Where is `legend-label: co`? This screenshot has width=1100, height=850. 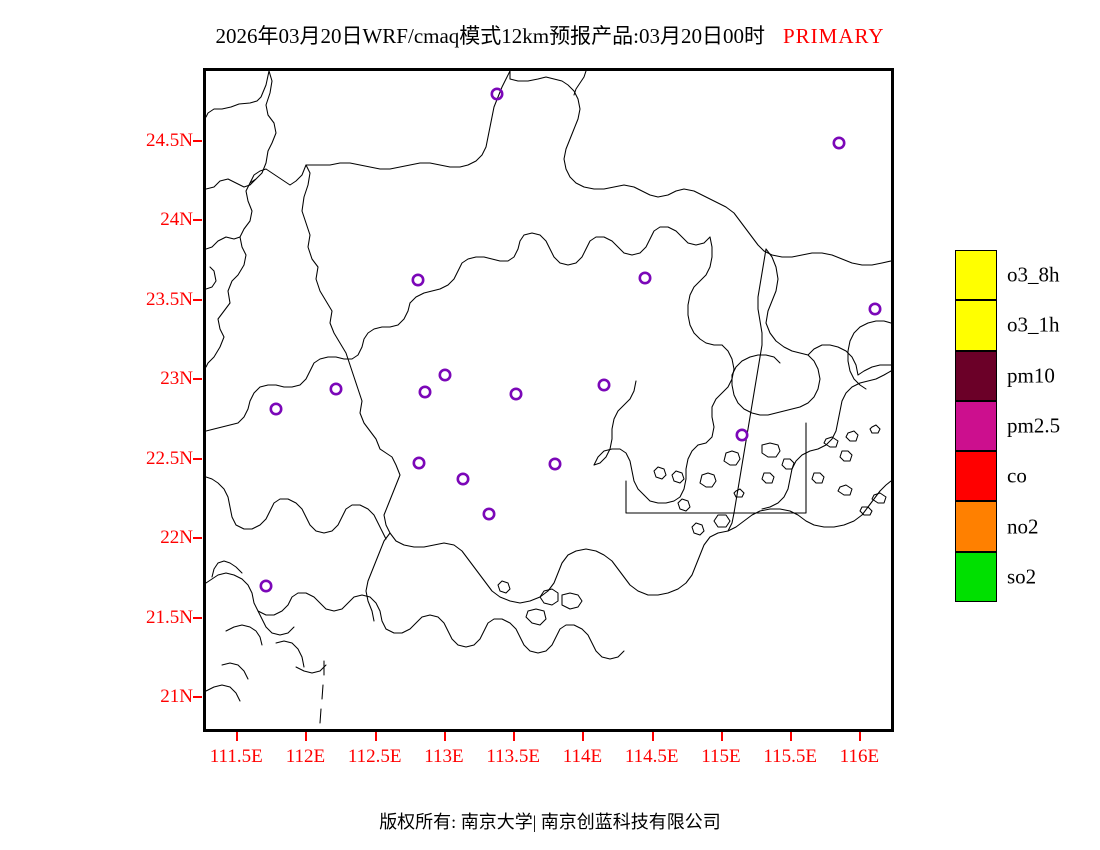 legend-label: co is located at coordinates (1017, 475).